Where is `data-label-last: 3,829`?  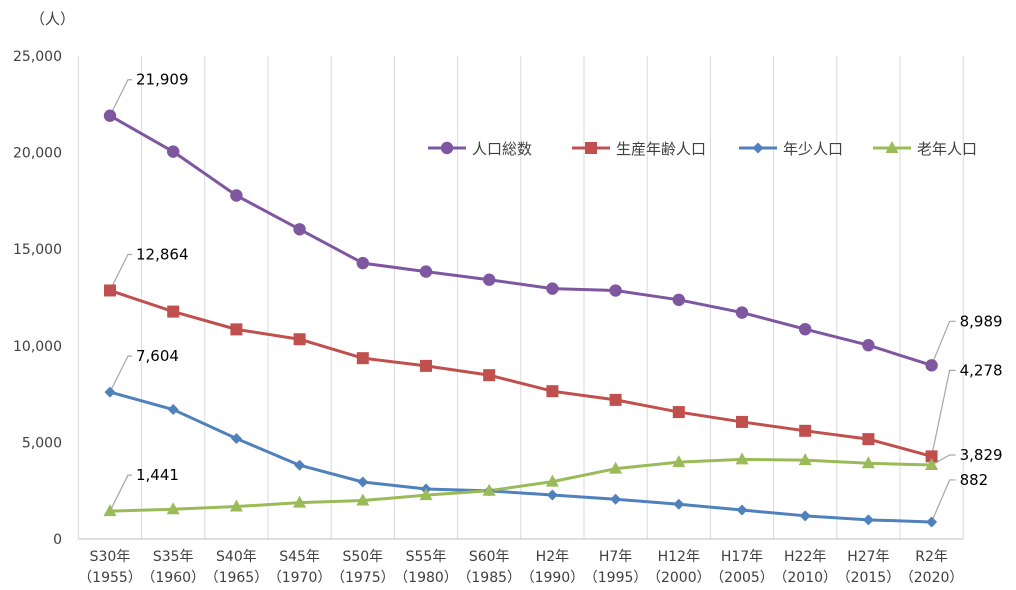 data-label-last: 3,829 is located at coordinates (981, 455).